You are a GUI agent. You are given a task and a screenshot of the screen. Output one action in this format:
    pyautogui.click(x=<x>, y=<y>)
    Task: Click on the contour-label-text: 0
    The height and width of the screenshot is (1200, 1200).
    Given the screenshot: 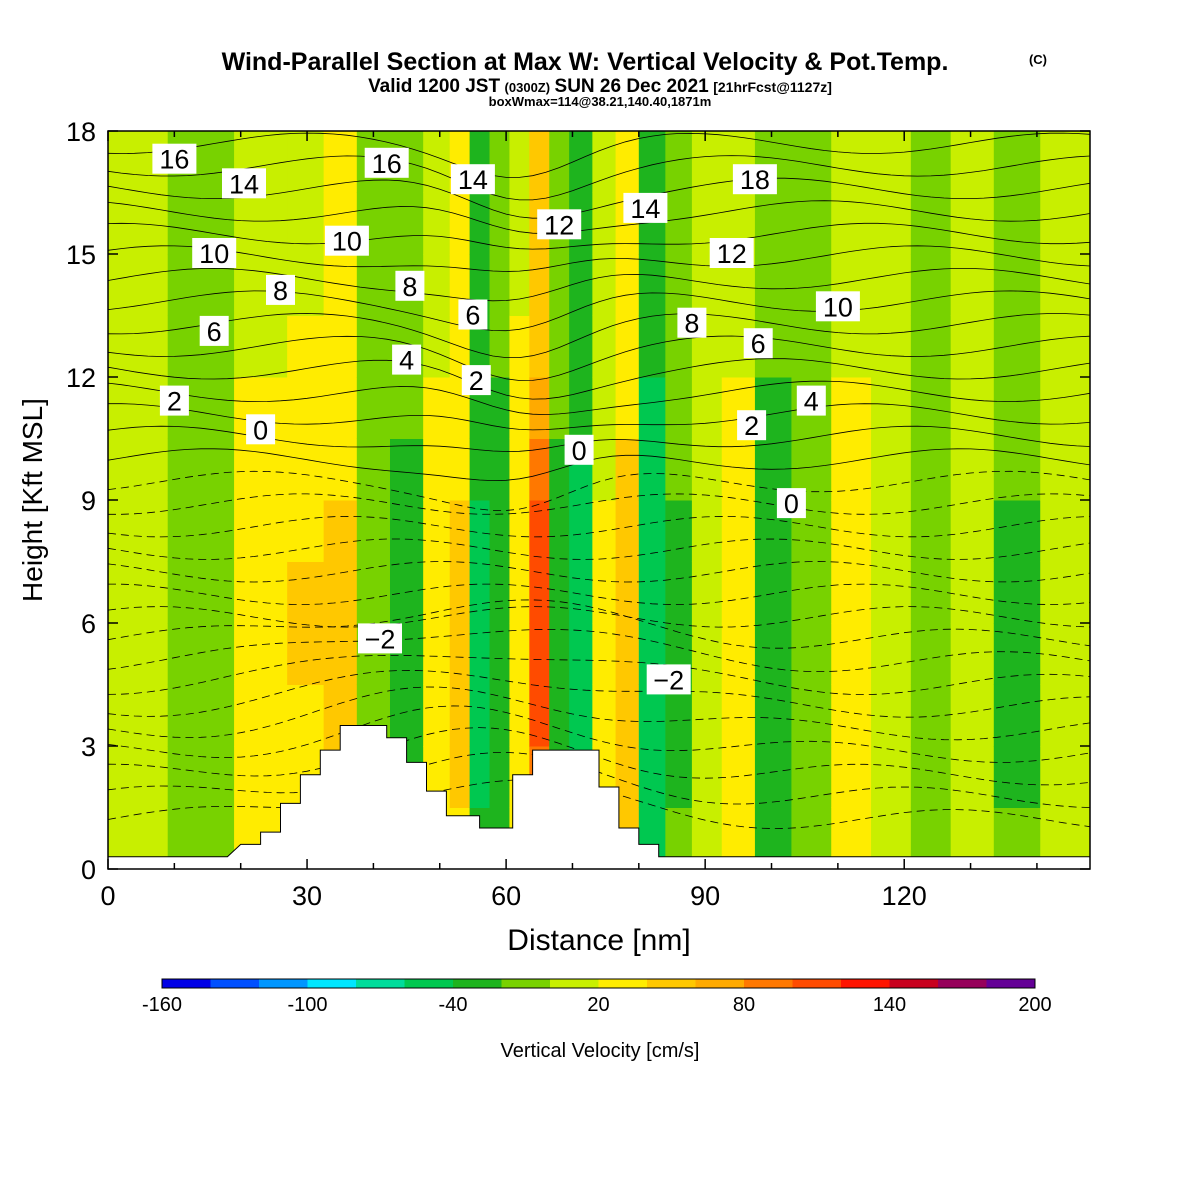 What is the action you would take?
    pyautogui.click(x=260, y=430)
    